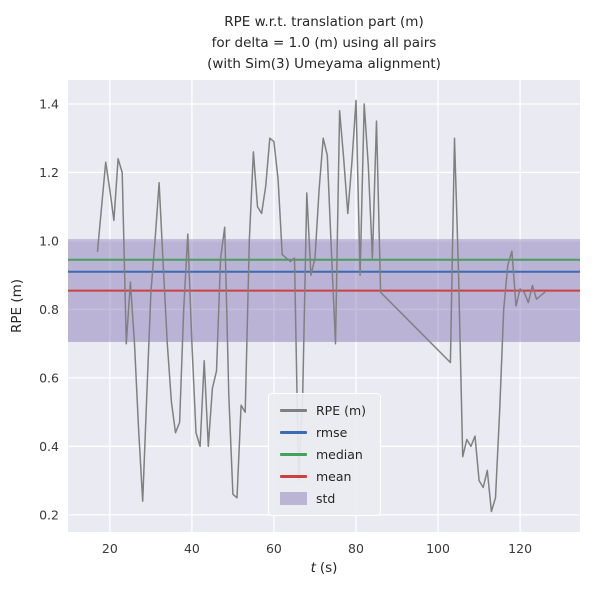  I want to click on legend-label: median, so click(339, 454).